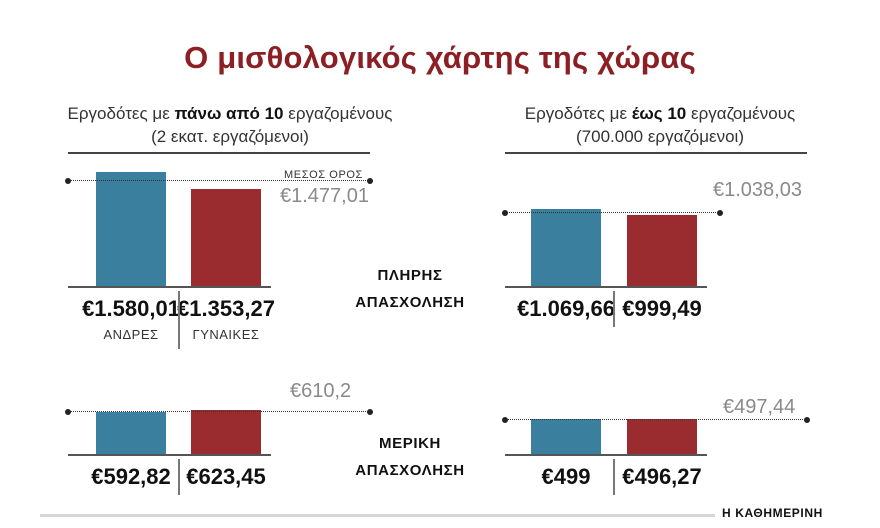 This screenshot has width=880, height=528. What do you see at coordinates (131, 334) in the screenshot?
I see `category-label-men: ΑΝΔΡΕΣ` at bounding box center [131, 334].